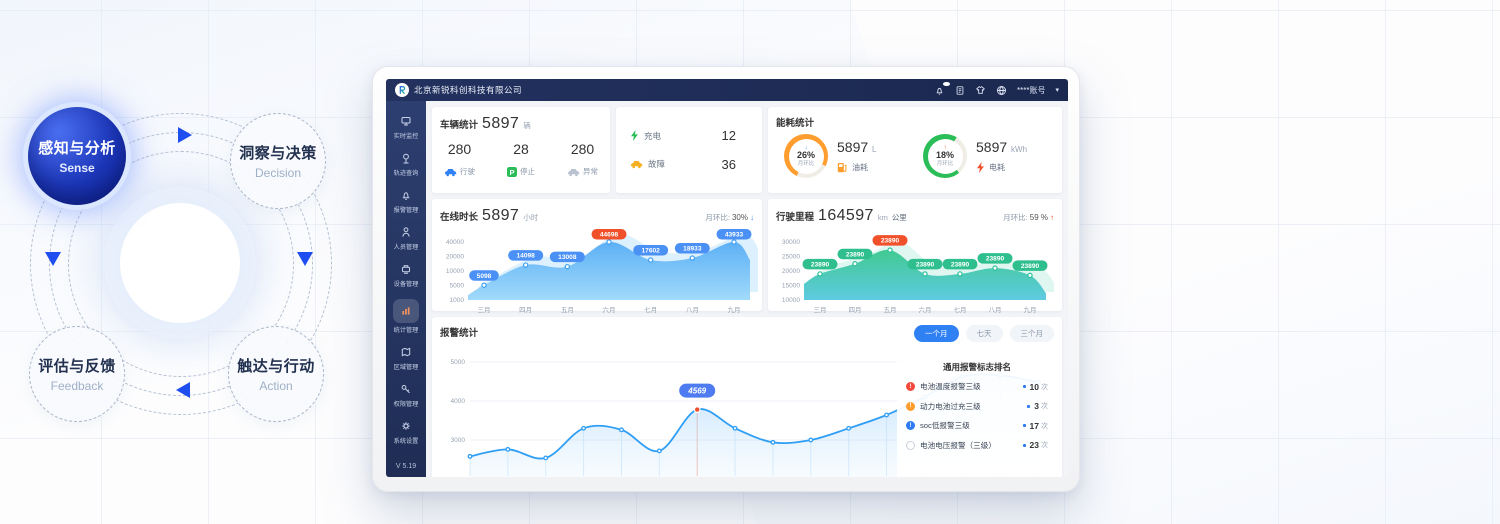 The image size is (1500, 524). What do you see at coordinates (995, 310) in the screenshot?
I see `svg-text: 八月` at bounding box center [995, 310].